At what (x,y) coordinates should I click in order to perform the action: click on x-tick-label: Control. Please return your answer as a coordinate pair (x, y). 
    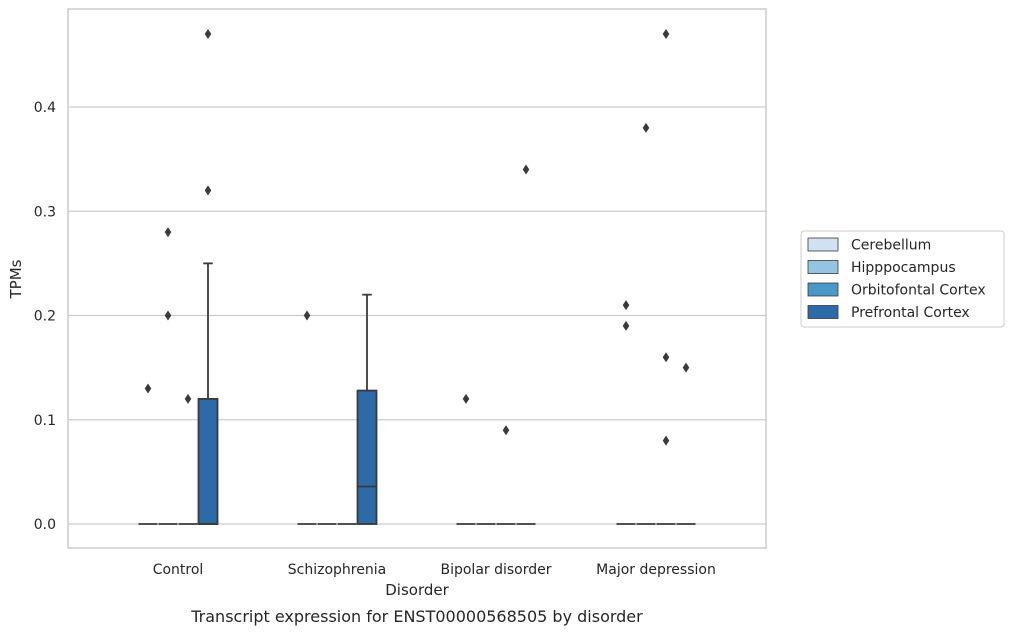
    Looking at the image, I should click on (178, 570).